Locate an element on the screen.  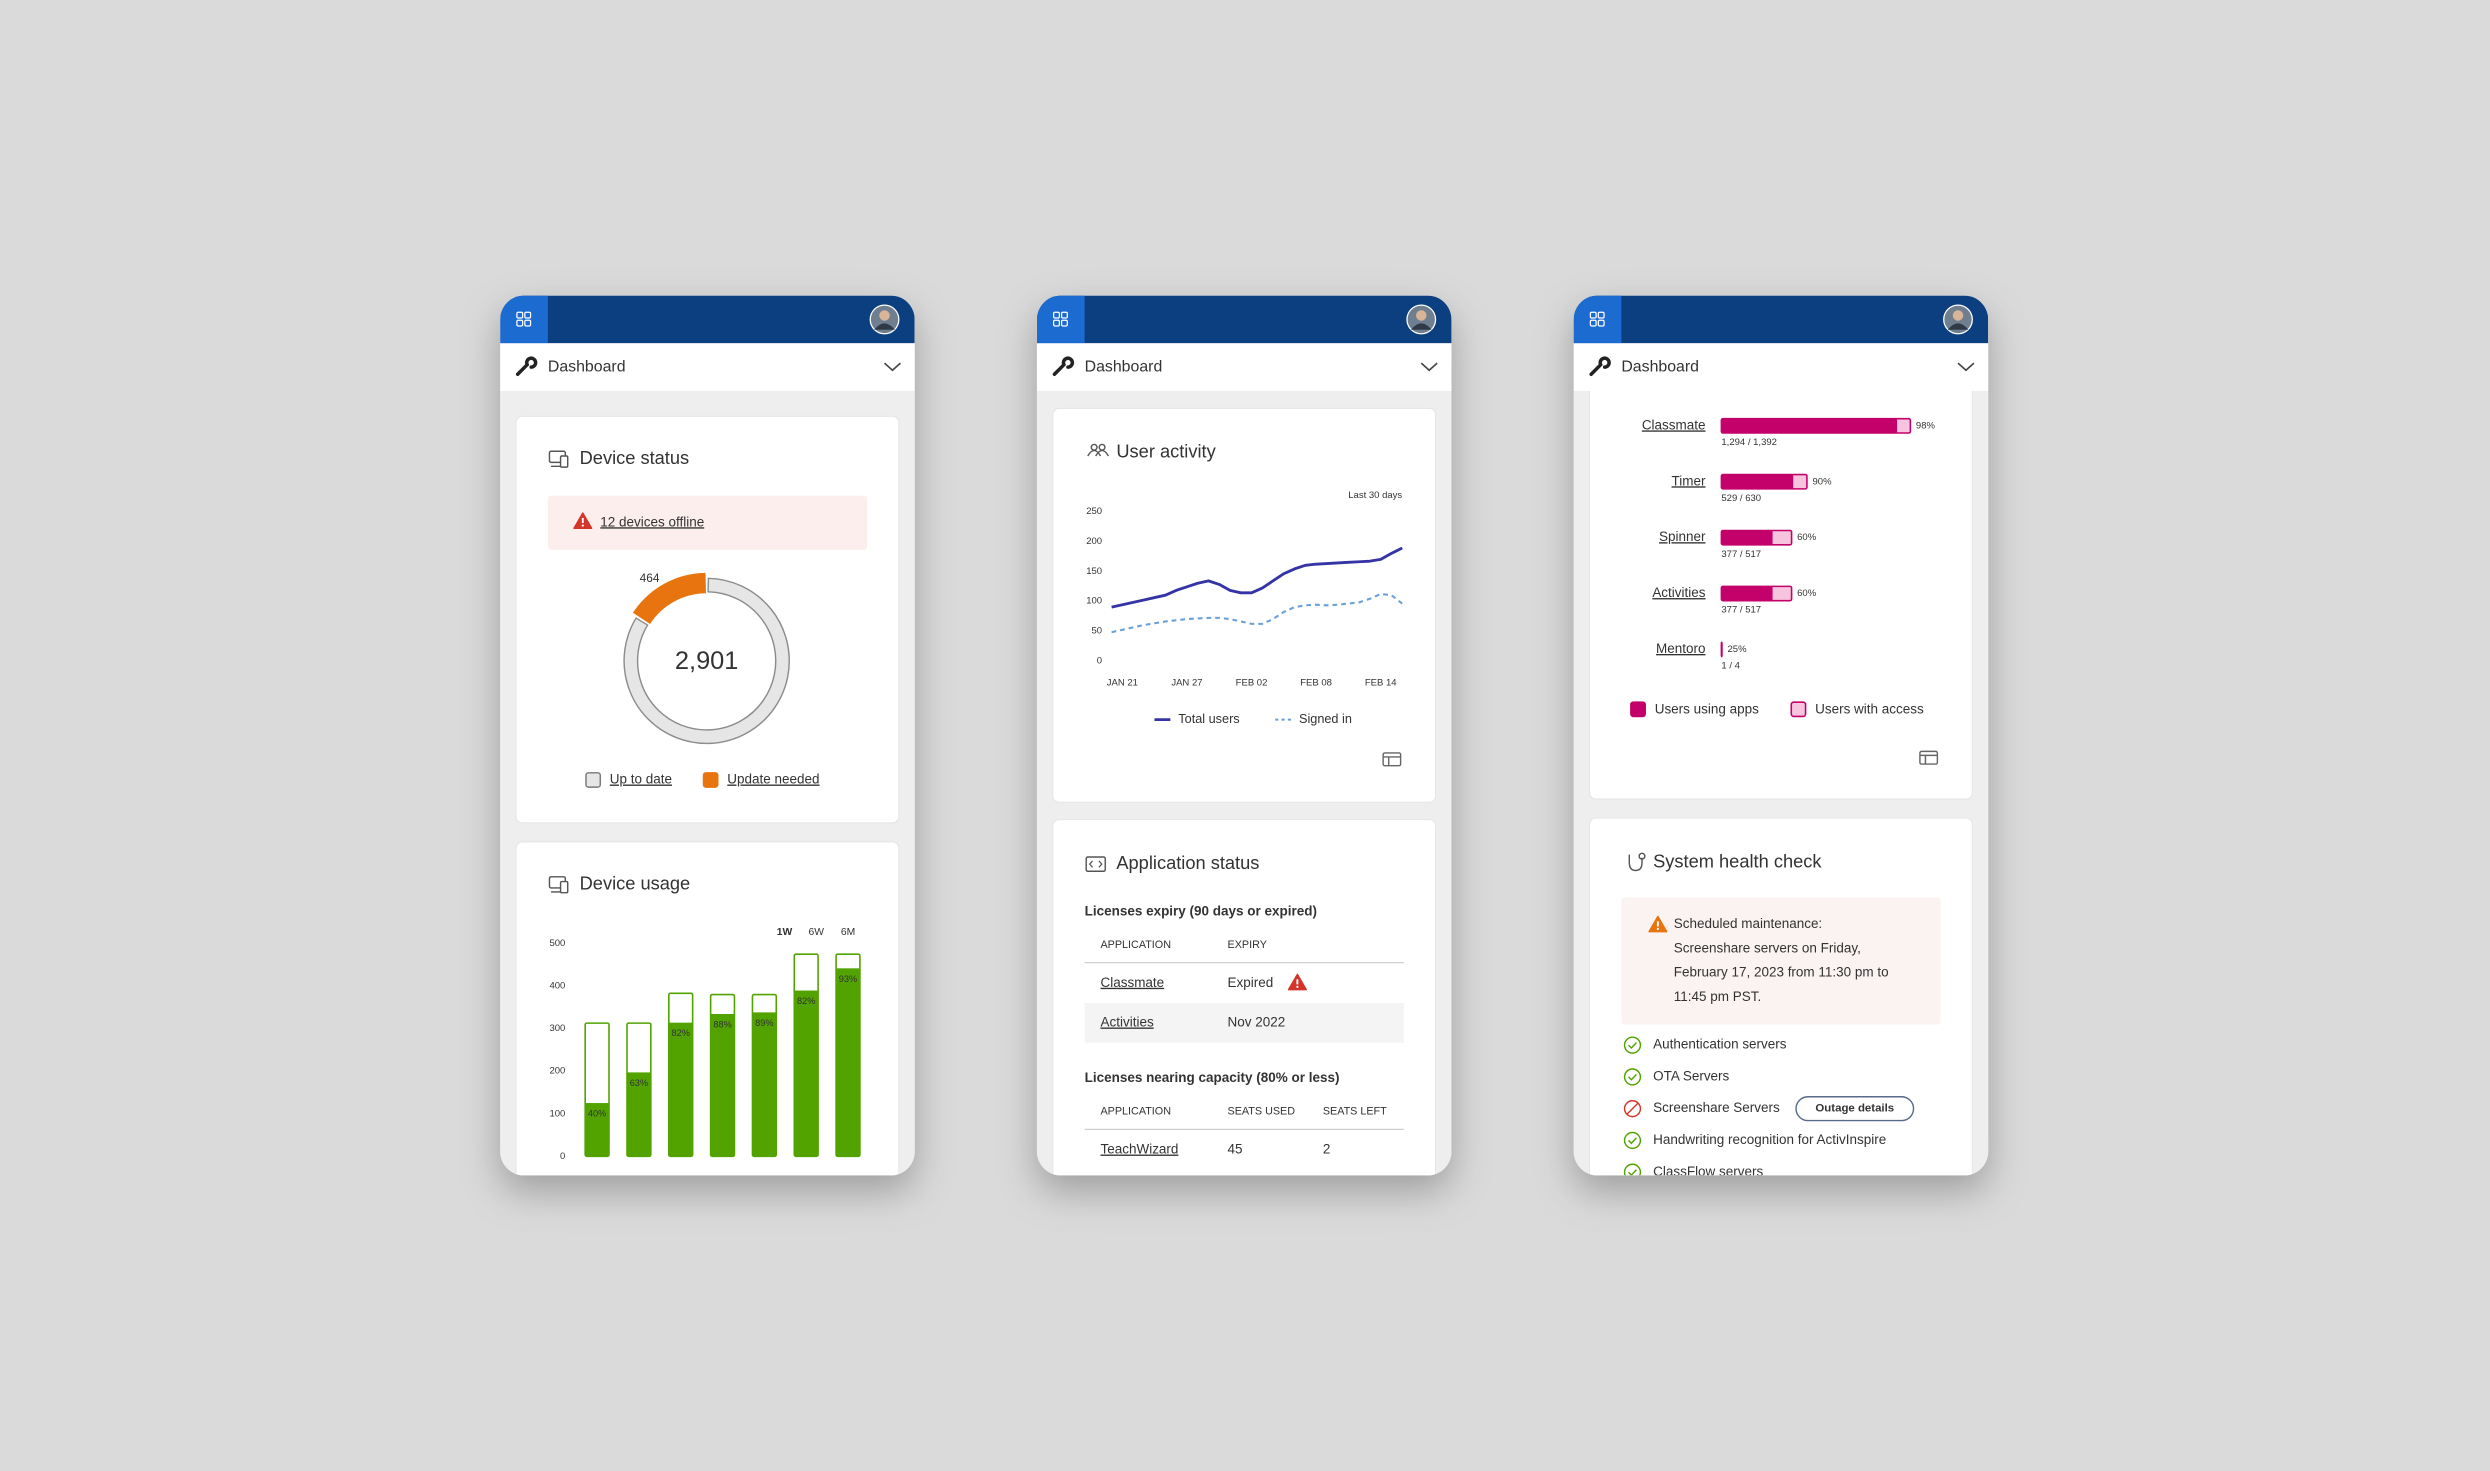
category-link: Classmate is located at coordinates (1674, 424).